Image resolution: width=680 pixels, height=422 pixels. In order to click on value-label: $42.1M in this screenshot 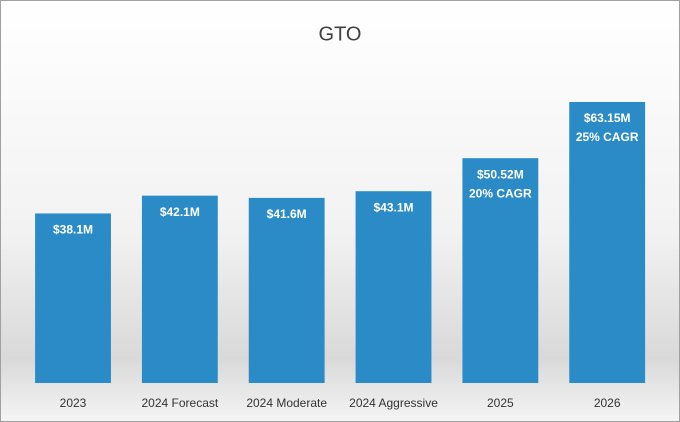, I will do `click(180, 212)`.